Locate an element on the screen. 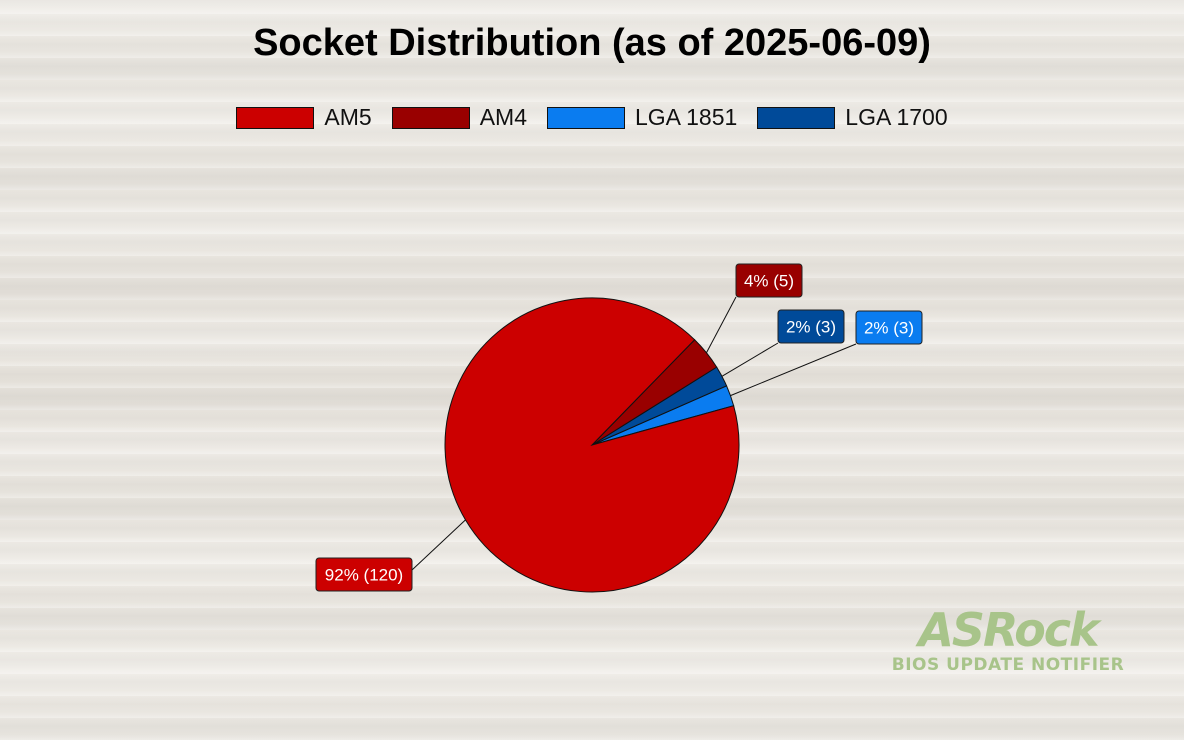 The height and width of the screenshot is (740, 1184). data-label-am5: 92% (120) is located at coordinates (364, 575).